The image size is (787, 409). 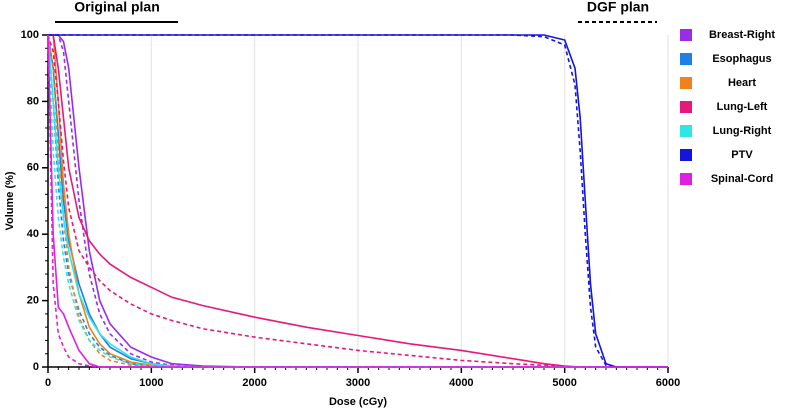 What do you see at coordinates (10, 200) in the screenshot?
I see `y-axis-label: Volume (%)` at bounding box center [10, 200].